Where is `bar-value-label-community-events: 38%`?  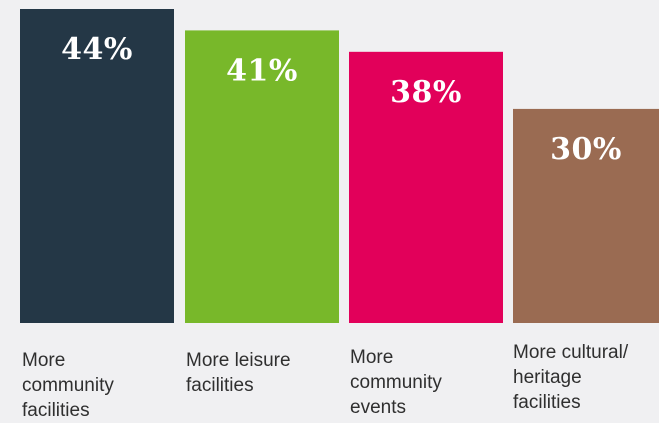
bar-value-label-community-events: 38% is located at coordinates (426, 92).